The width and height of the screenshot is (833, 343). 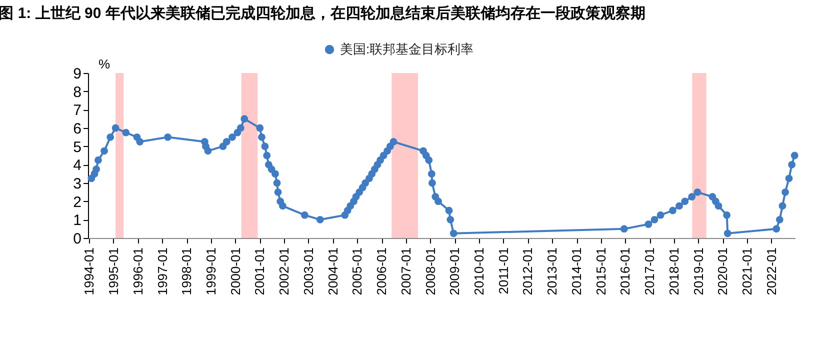 I want to click on x-tick-label: 2020-01, so click(x=722, y=272).